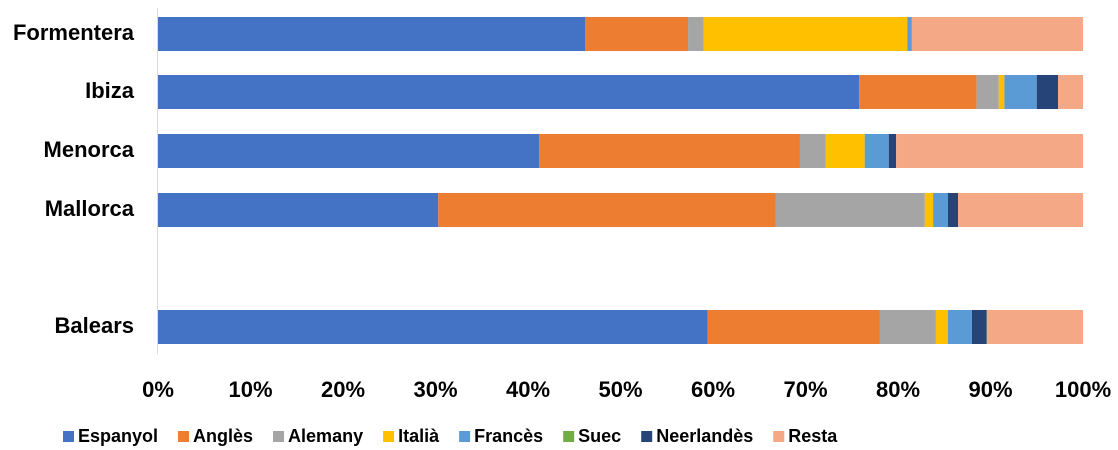  I want to click on bar-segment-menorca-italià, so click(845, 151).